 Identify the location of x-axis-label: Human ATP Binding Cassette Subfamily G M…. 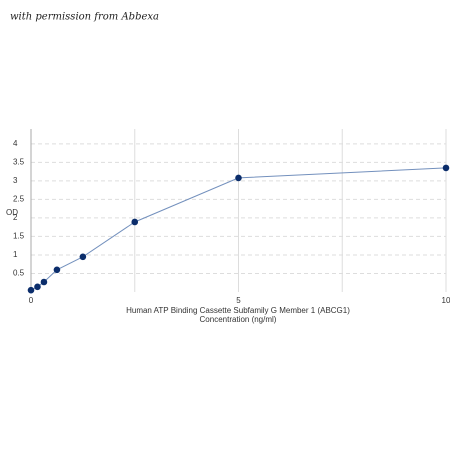
(238, 310).